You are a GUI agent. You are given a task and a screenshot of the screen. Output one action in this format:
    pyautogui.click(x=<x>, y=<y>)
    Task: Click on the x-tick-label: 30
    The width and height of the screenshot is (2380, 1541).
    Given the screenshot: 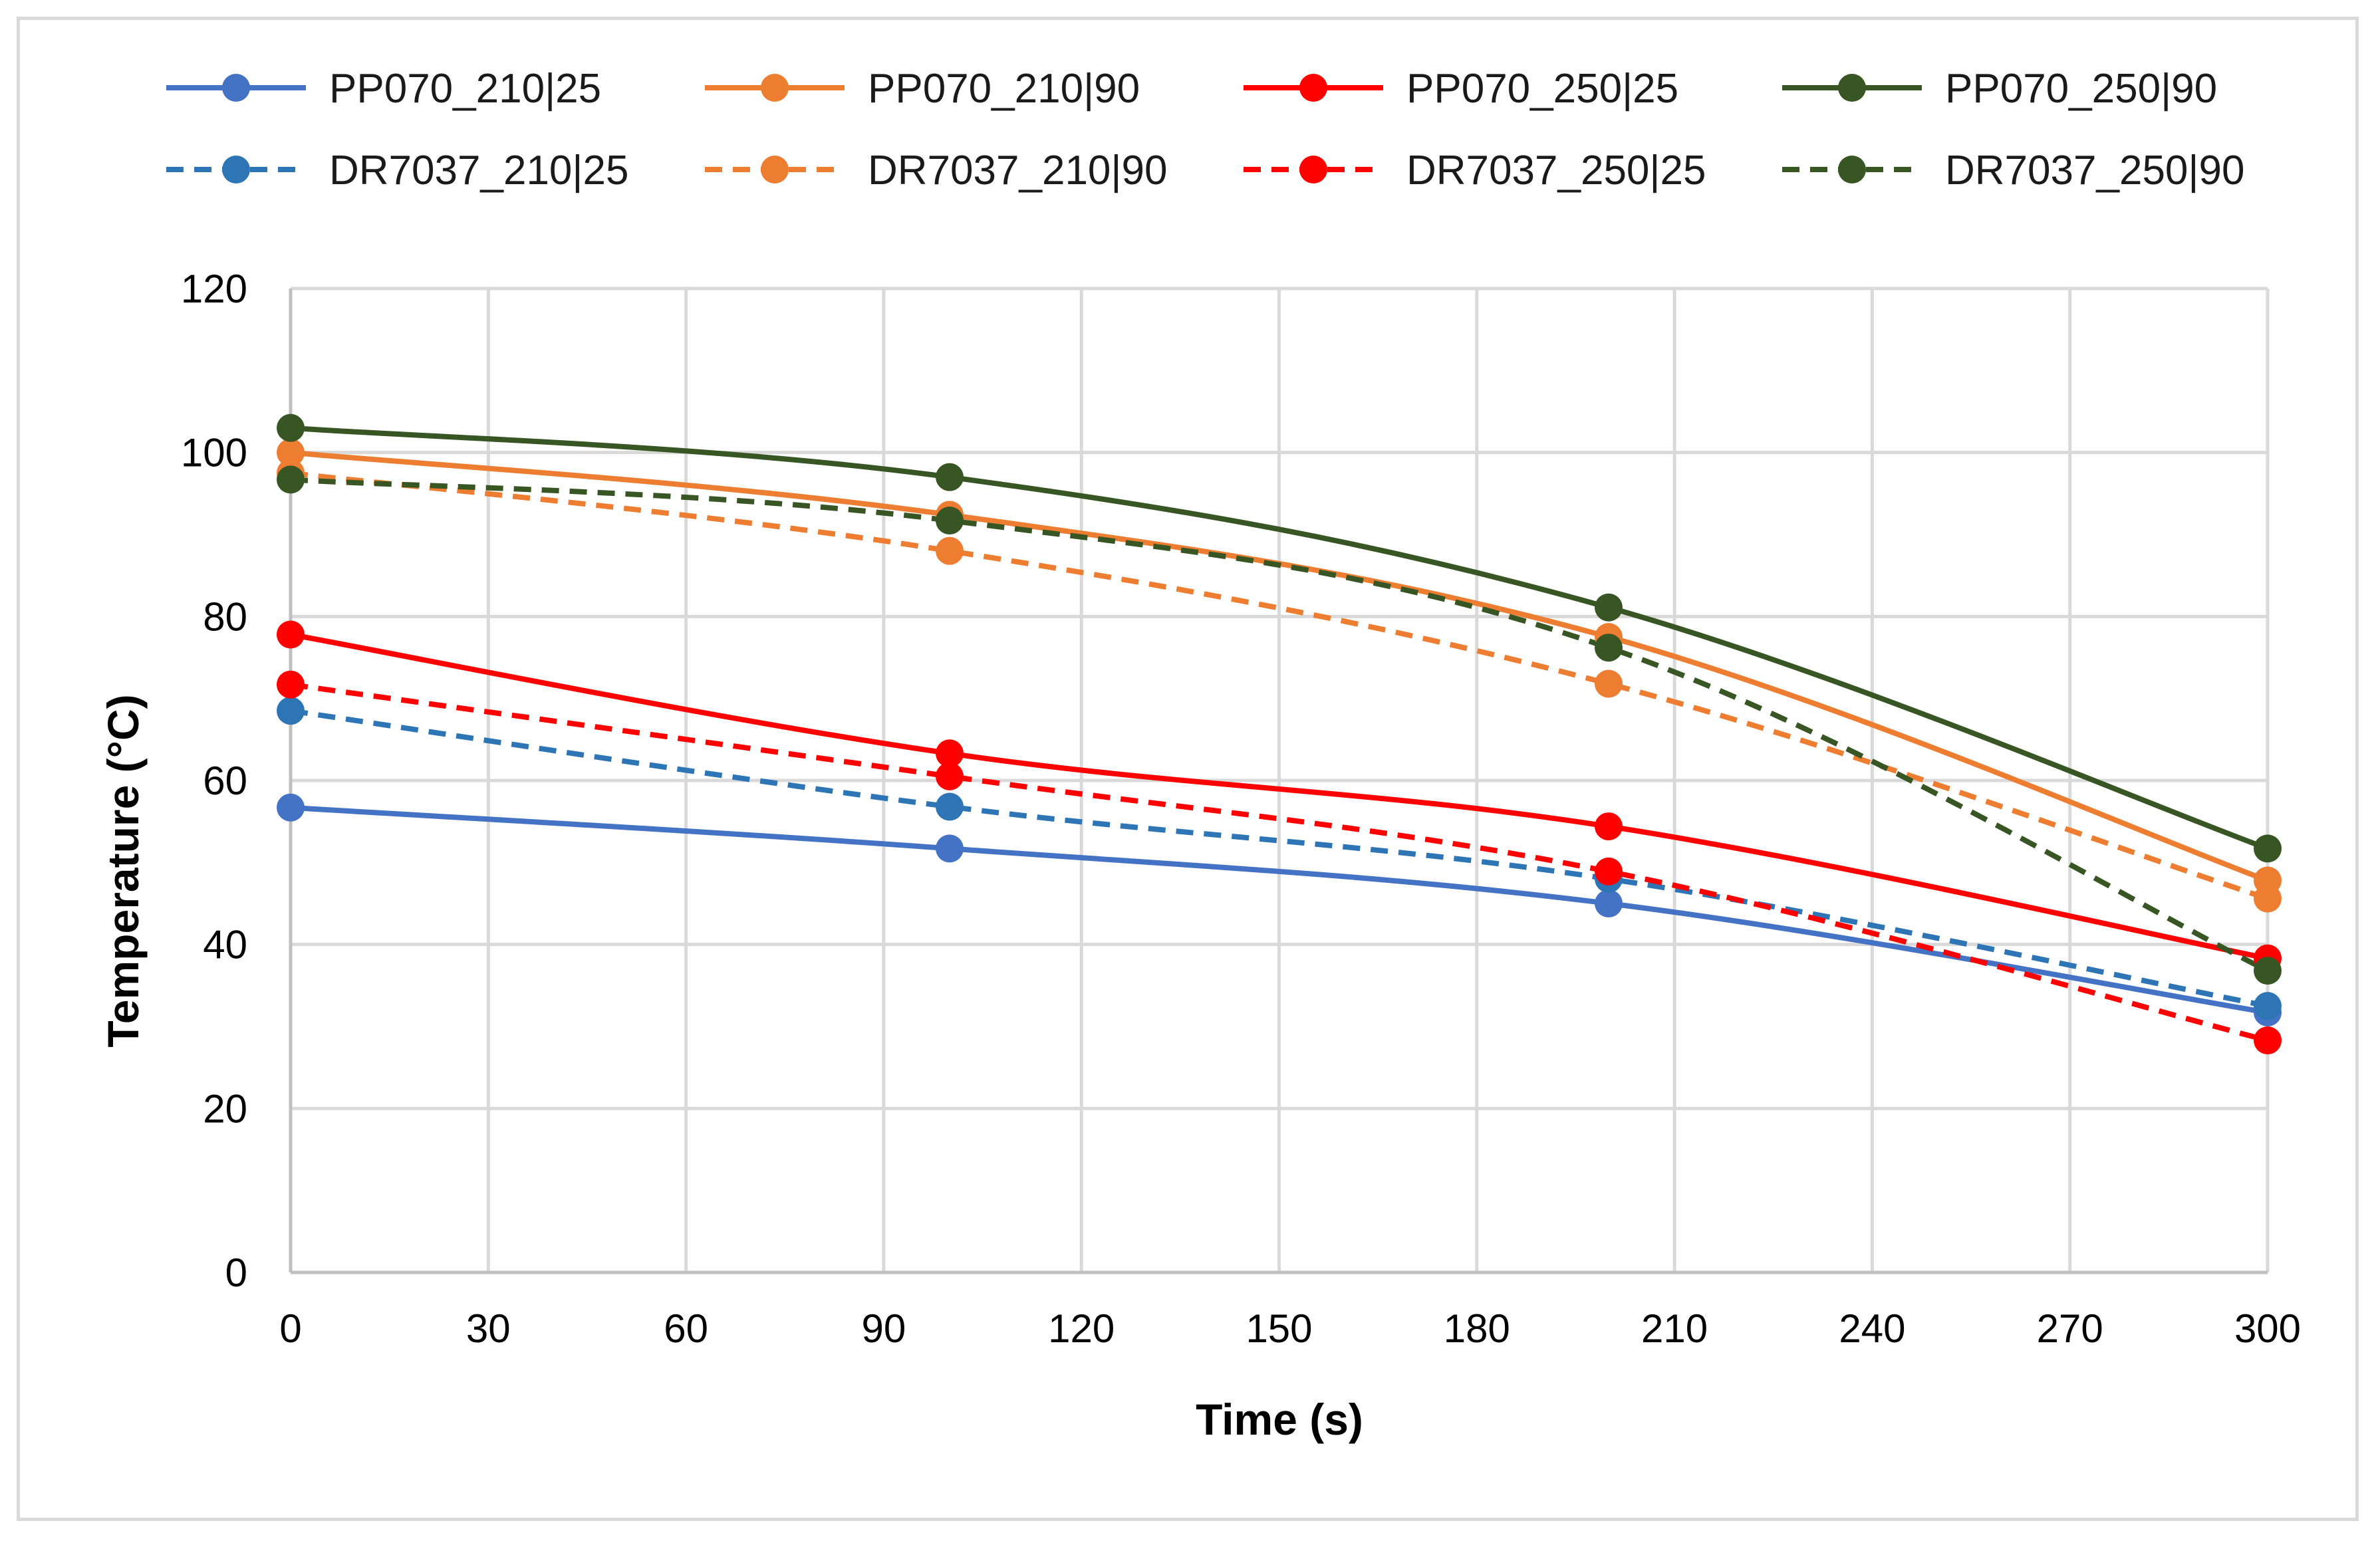 What is the action you would take?
    pyautogui.click(x=488, y=1329)
    